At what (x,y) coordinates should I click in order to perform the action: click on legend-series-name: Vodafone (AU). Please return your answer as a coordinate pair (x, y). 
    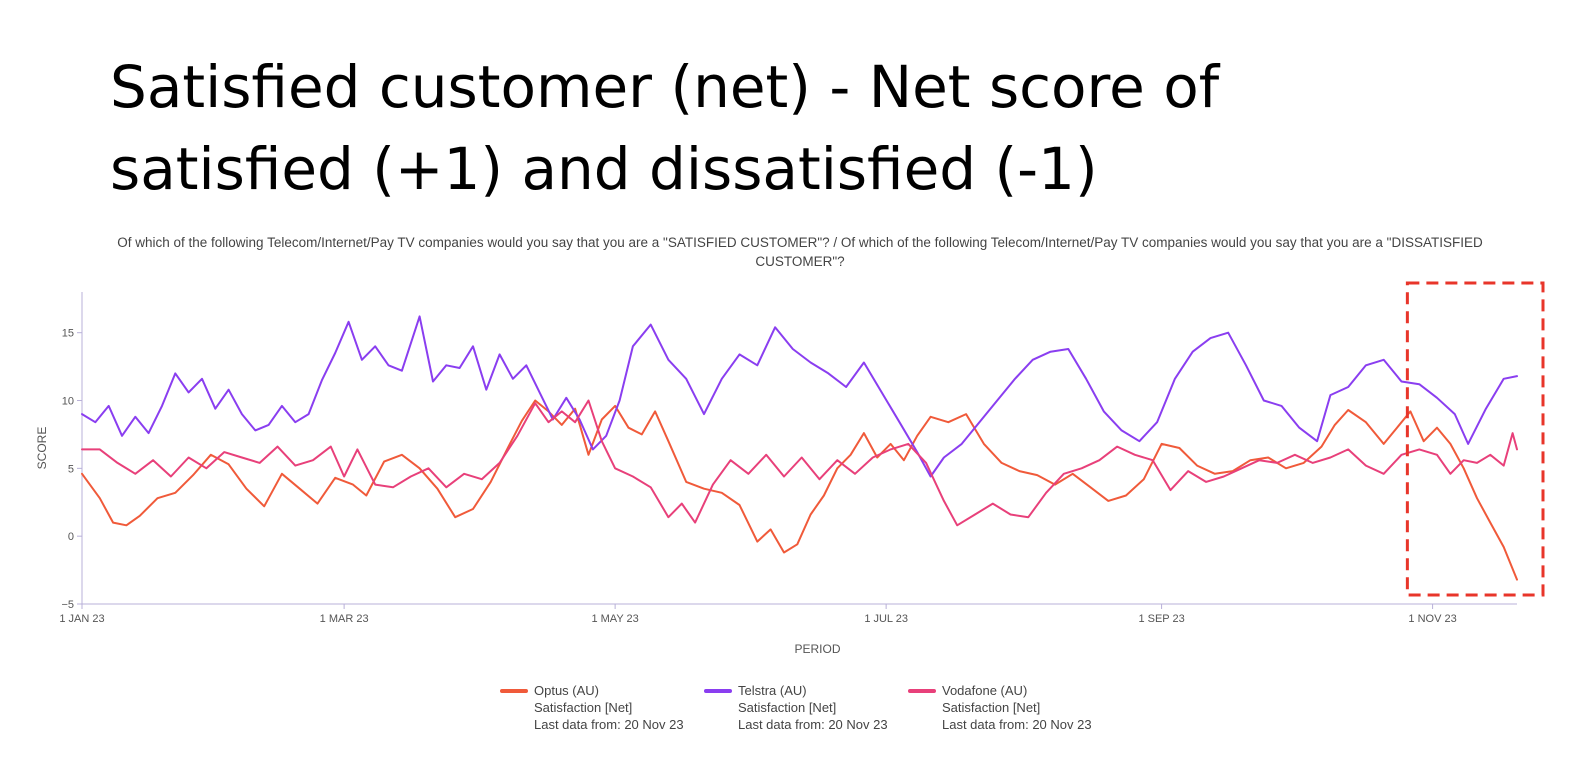
    Looking at the image, I should click on (985, 690).